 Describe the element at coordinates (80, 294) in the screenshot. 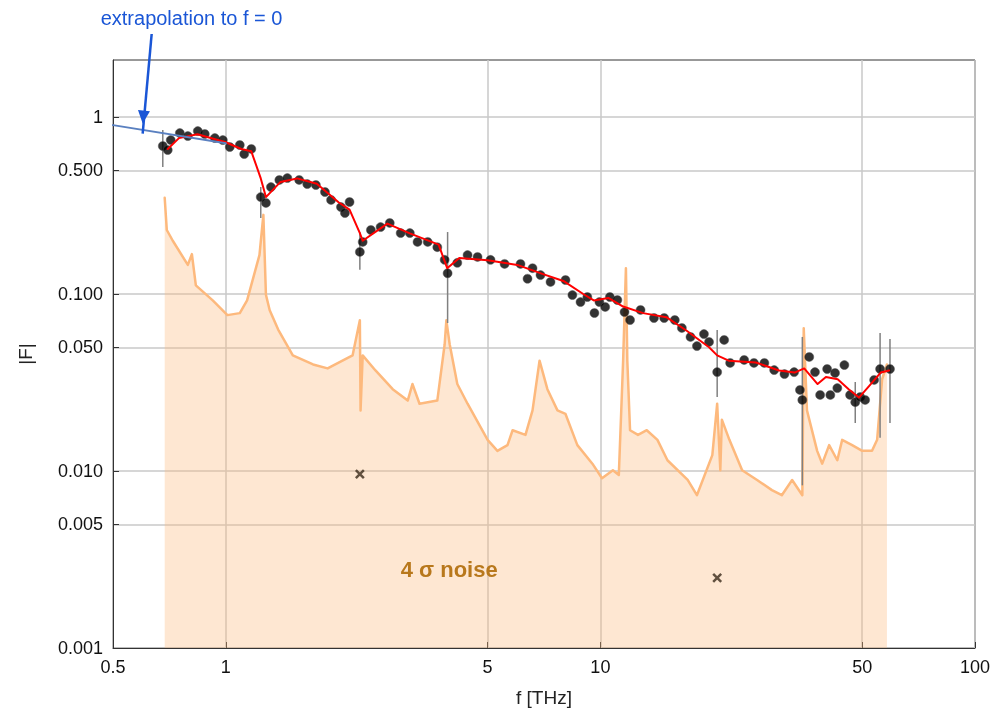

I see `y-tick-label: 0.100` at that location.